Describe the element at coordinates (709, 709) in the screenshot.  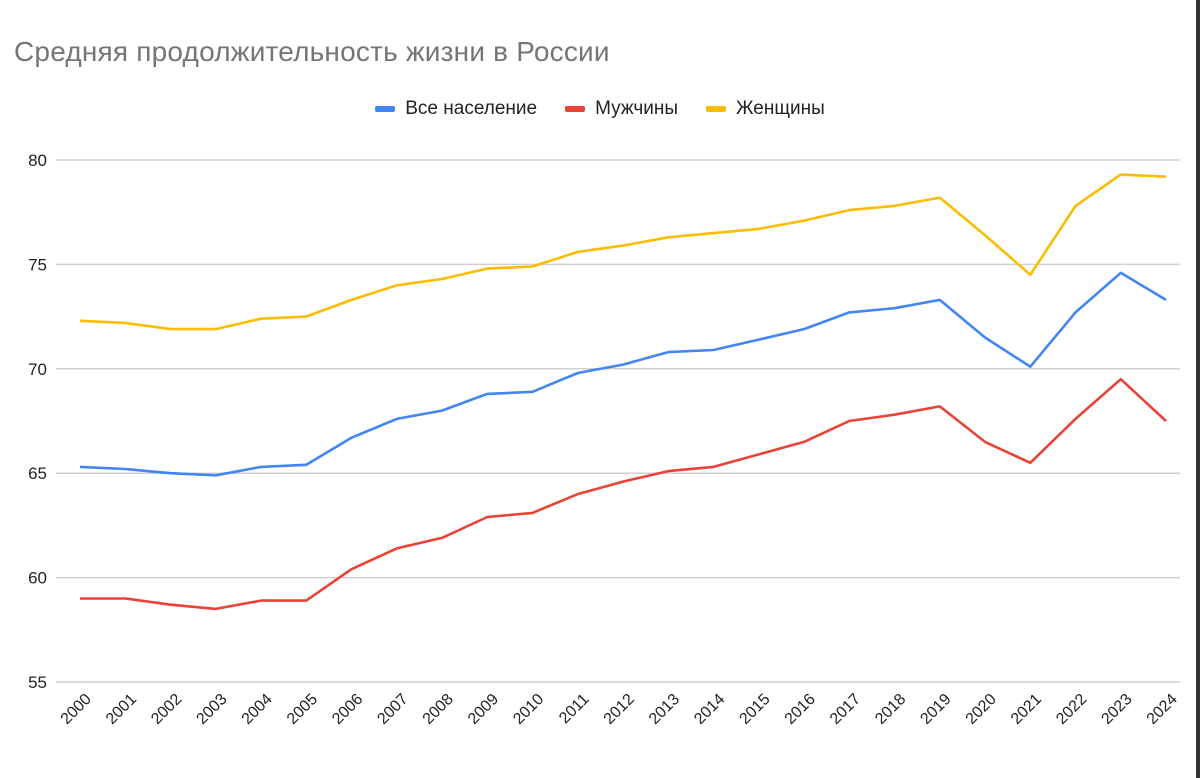
I see `x-tick-label: 2014` at that location.